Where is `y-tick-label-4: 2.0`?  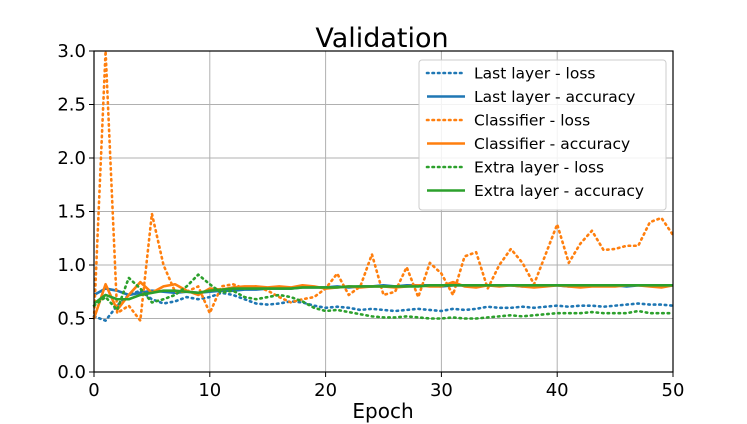 y-tick-label-4: 2.0 is located at coordinates (71, 158).